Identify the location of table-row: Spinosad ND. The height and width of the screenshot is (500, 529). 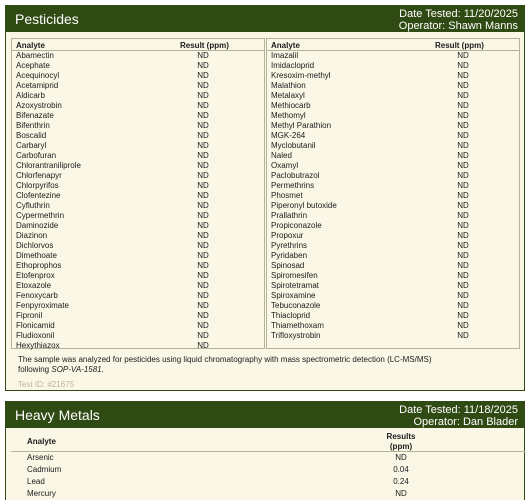
(393, 266).